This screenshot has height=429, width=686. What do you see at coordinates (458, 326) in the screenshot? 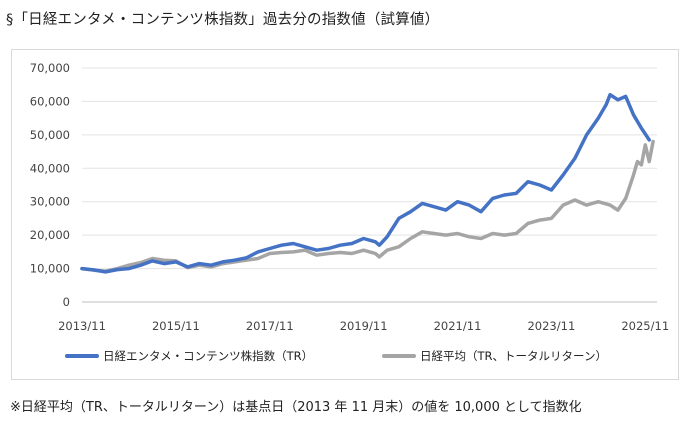
I see `x-tick-label: 2021/11` at bounding box center [458, 326].